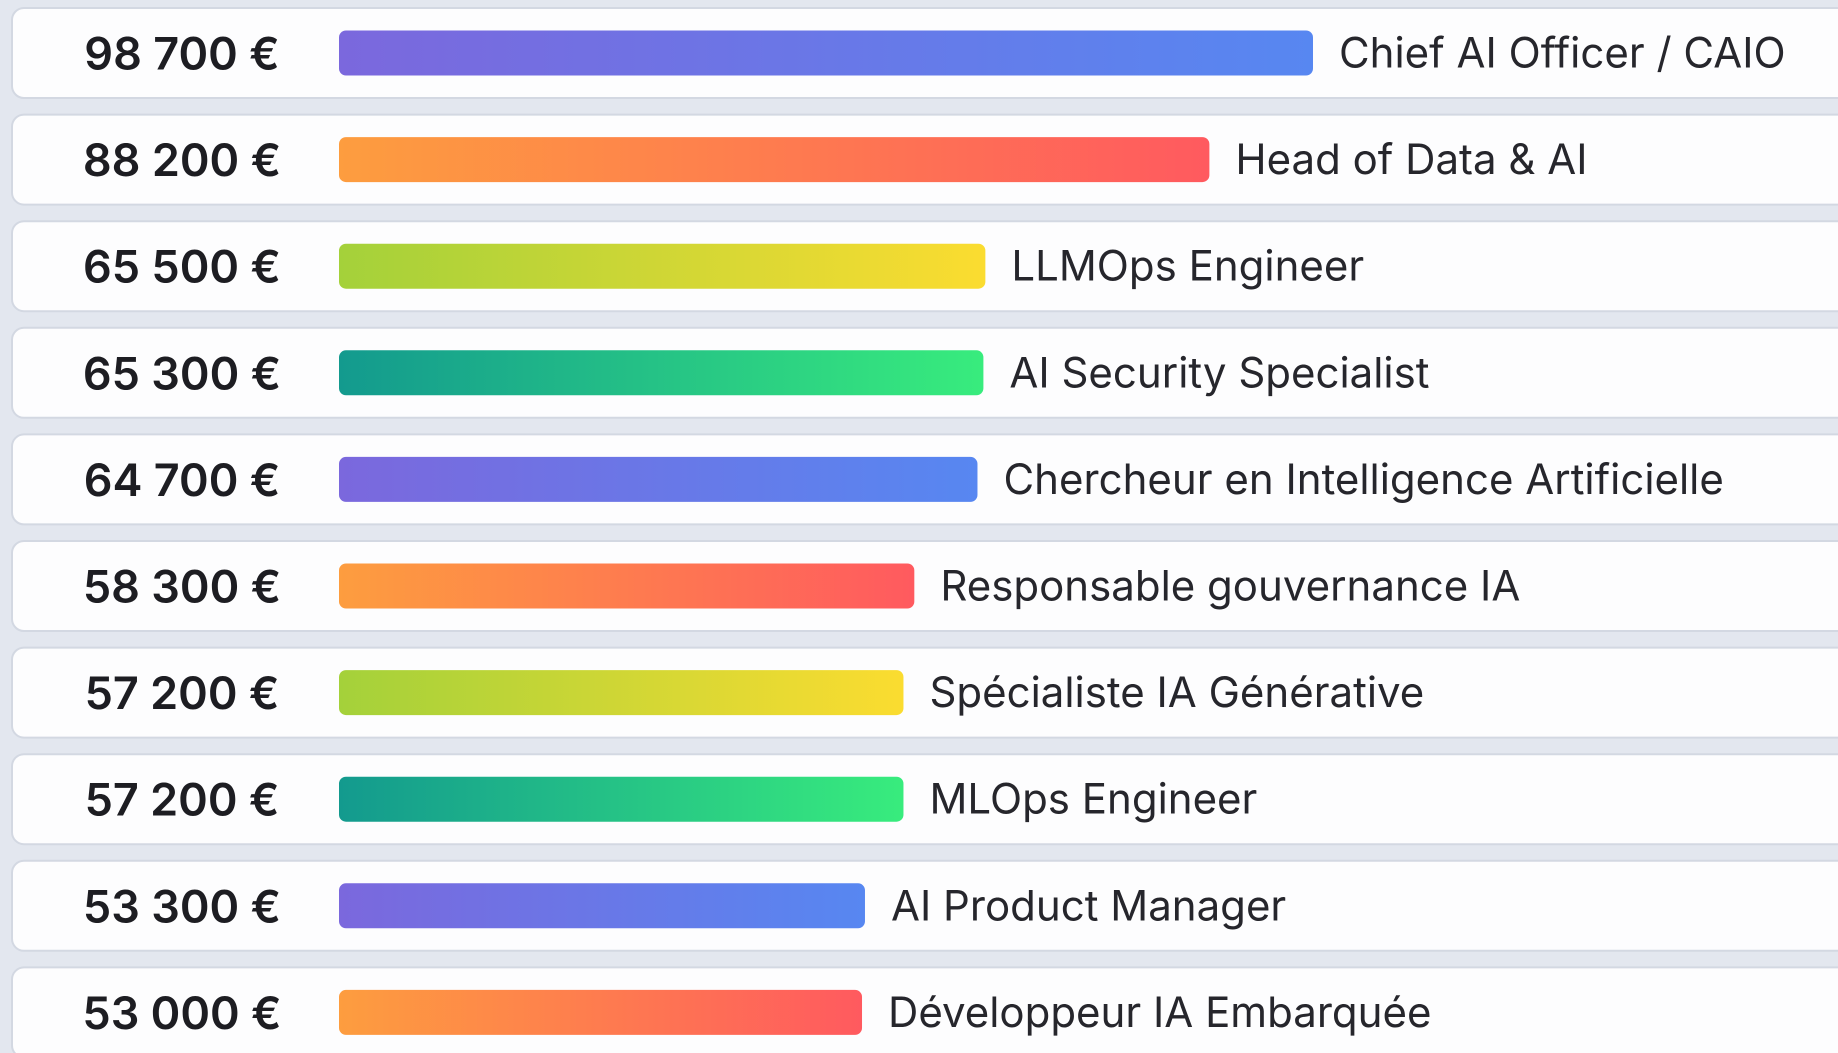 This screenshot has width=1838, height=1053. Describe the element at coordinates (182, 586) in the screenshot. I see `value-label: 58 300 €` at that location.